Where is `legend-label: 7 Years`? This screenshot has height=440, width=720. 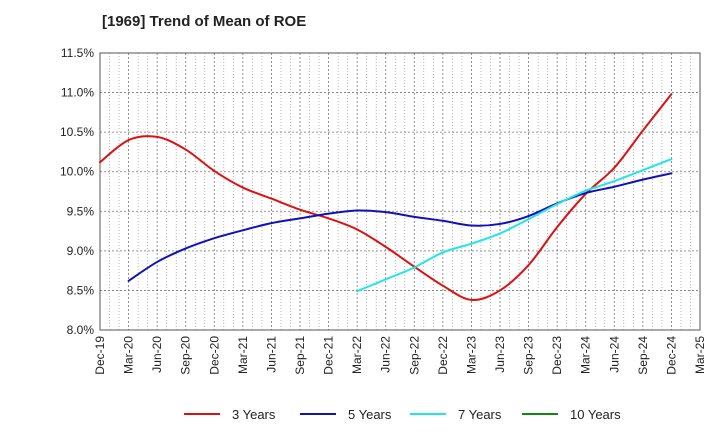 legend-label: 7 Years is located at coordinates (480, 414).